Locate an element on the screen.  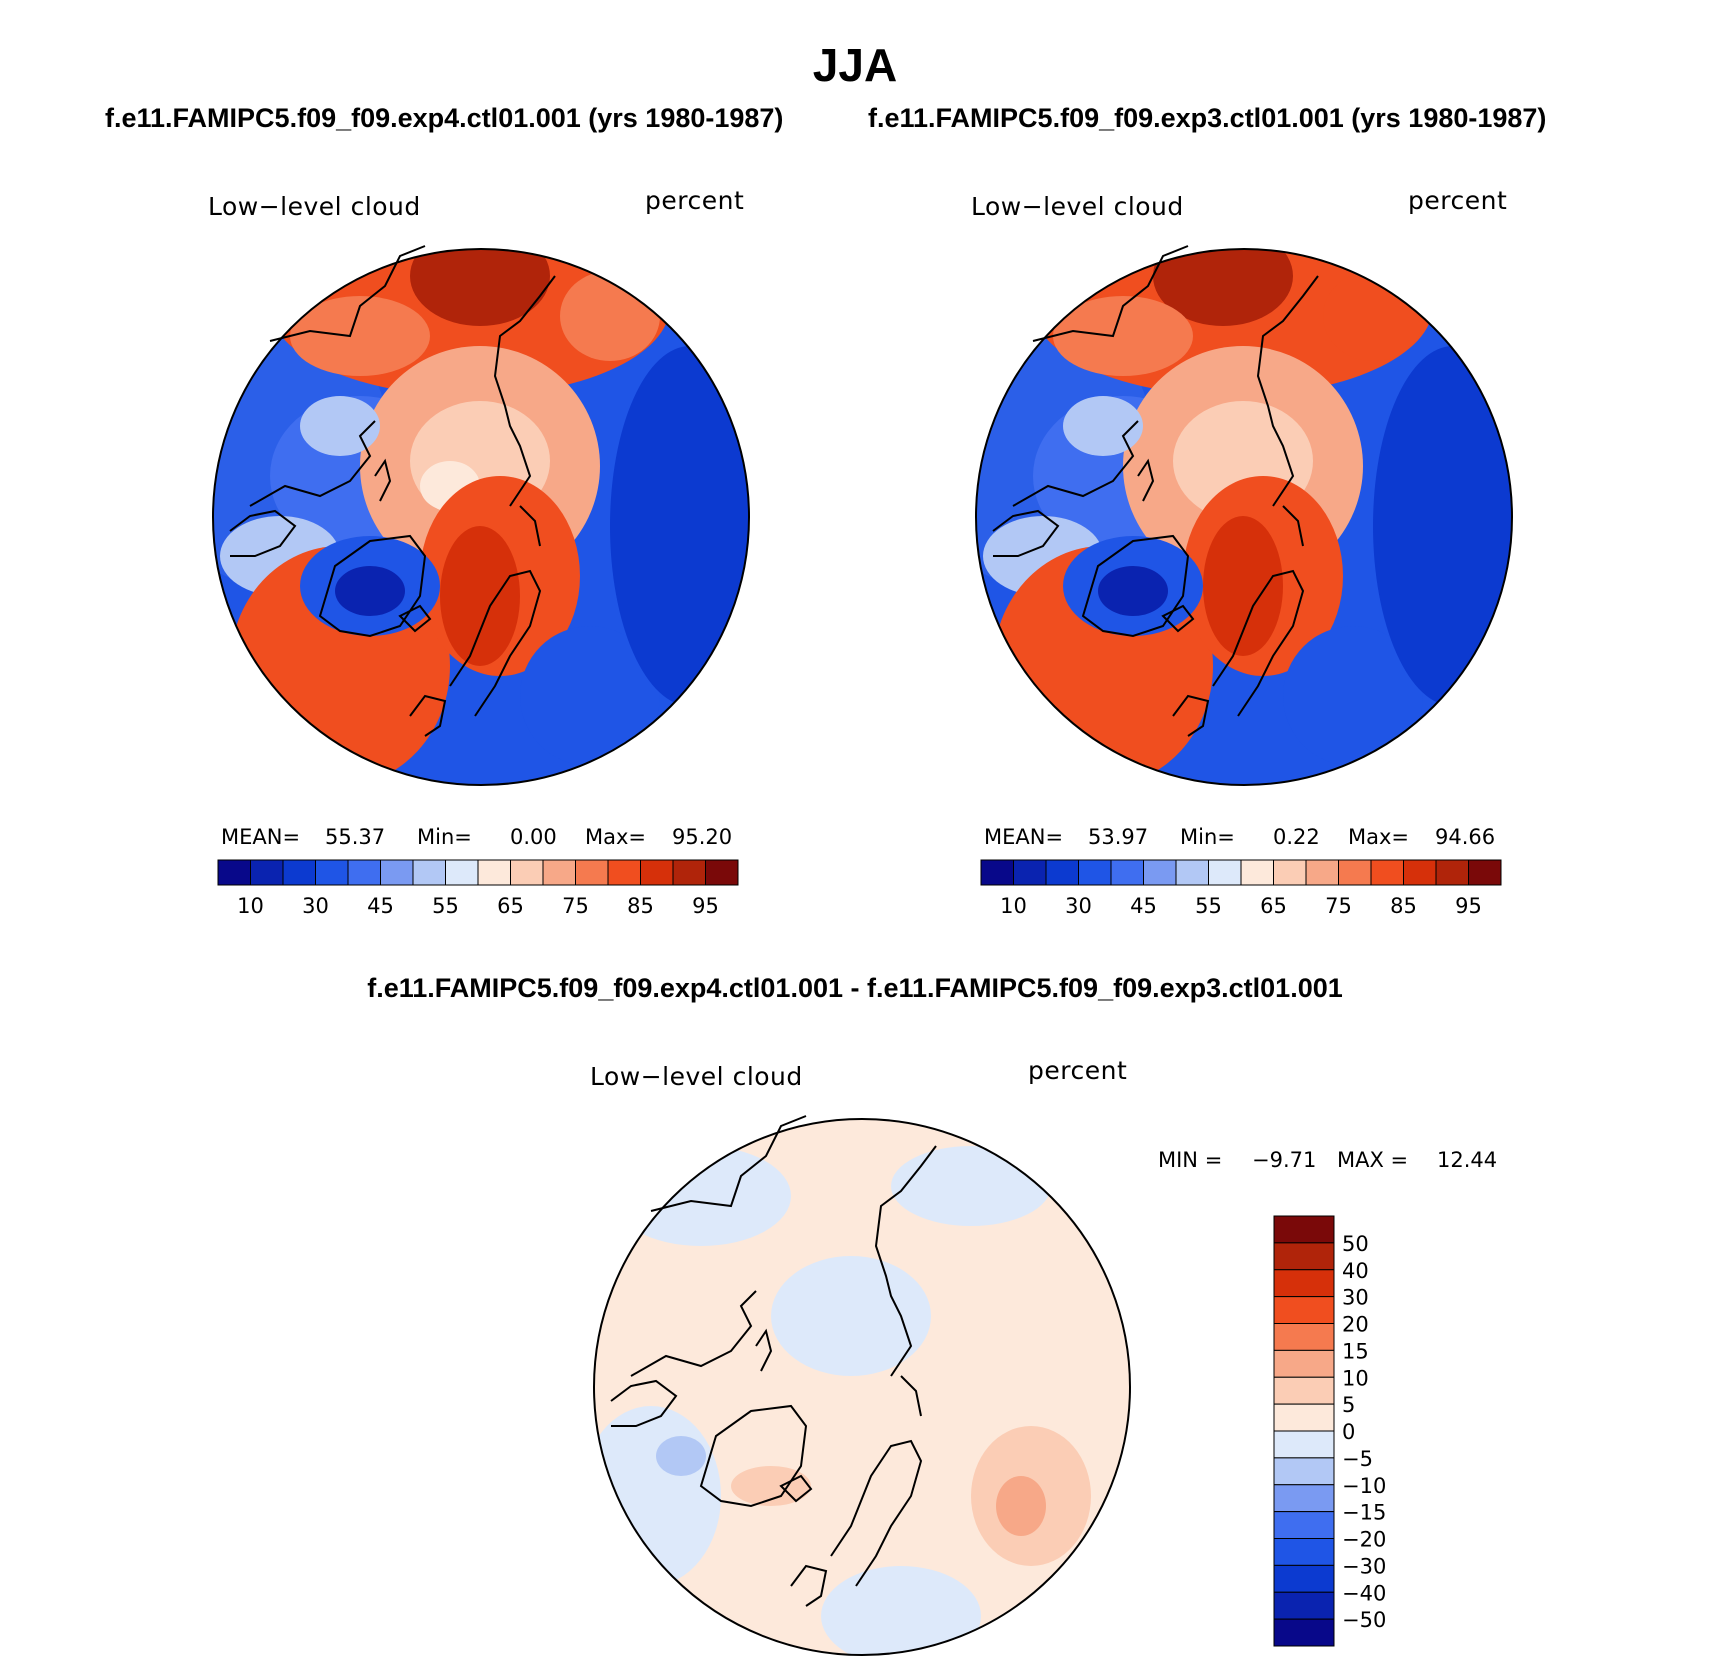
map2-coast-siberia is located at coordinates (1287, 391).